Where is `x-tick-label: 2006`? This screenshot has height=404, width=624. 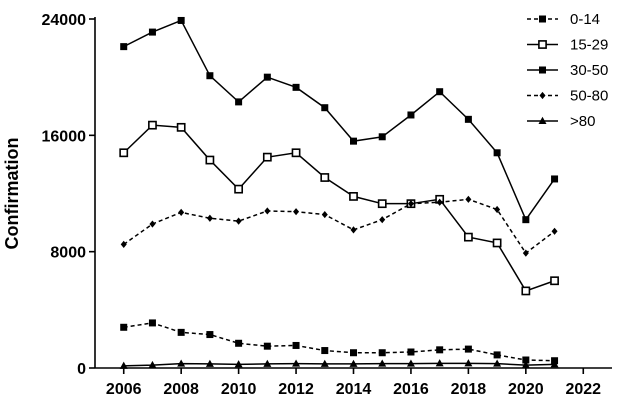 x-tick-label: 2006 is located at coordinates (124, 389).